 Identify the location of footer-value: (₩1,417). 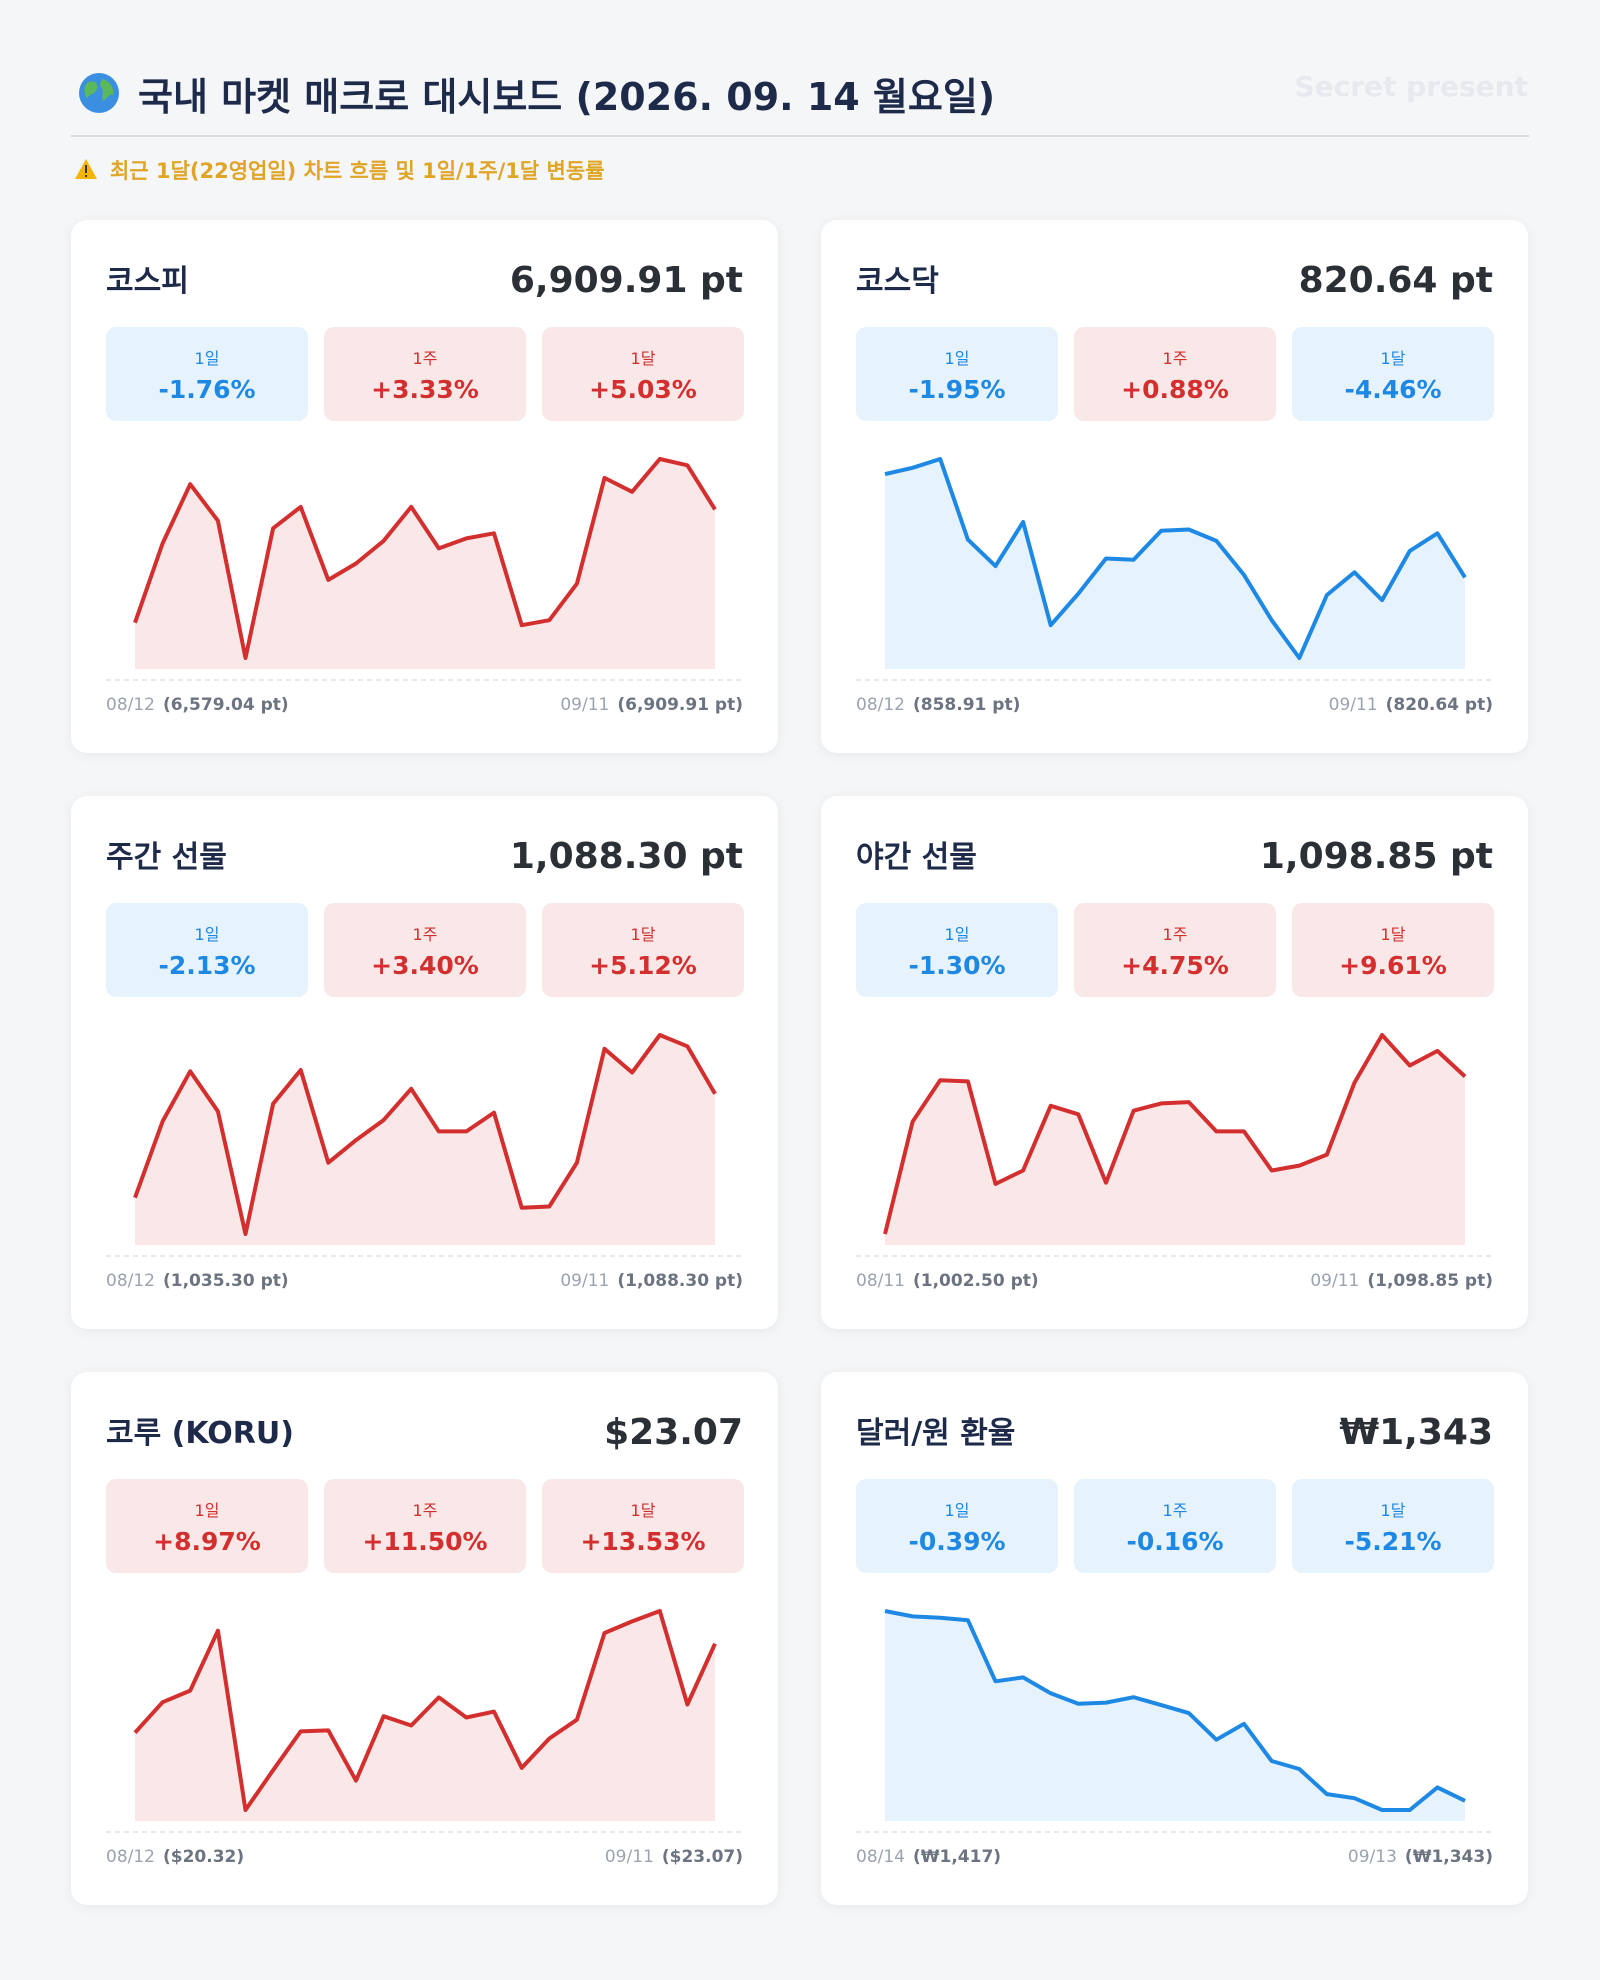
(957, 1857).